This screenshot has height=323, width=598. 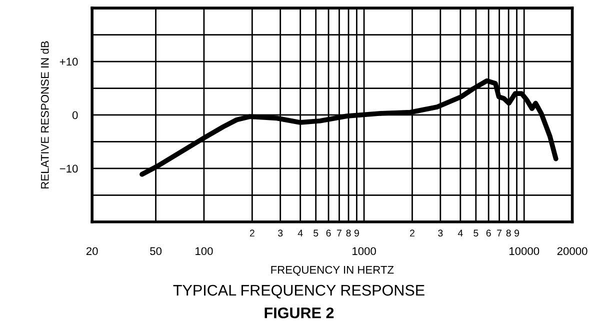 What do you see at coordinates (364, 251) in the screenshot?
I see `x-tick-label: 1000` at bounding box center [364, 251].